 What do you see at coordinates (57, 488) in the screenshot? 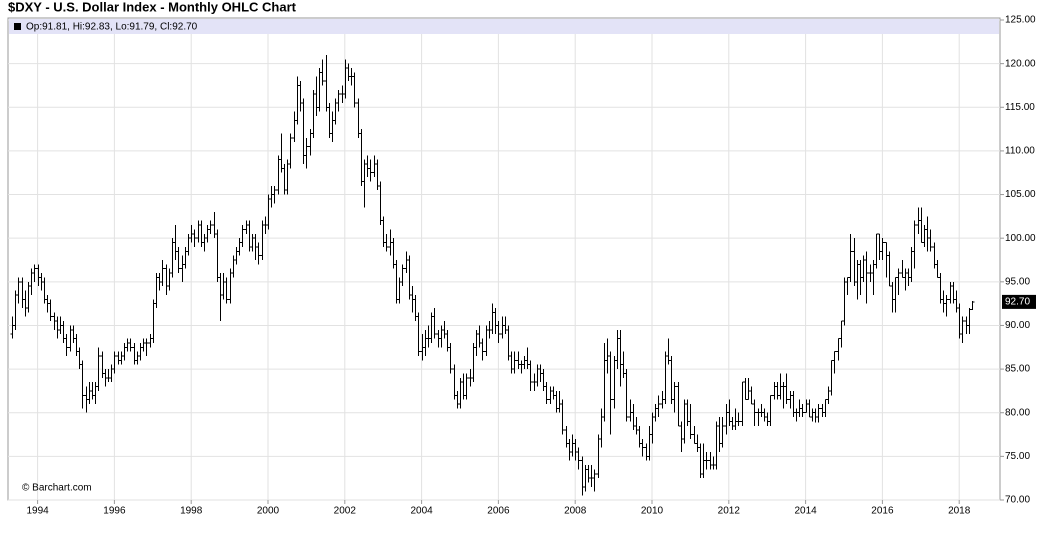
I see `watermark: © Barchart.com` at bounding box center [57, 488].